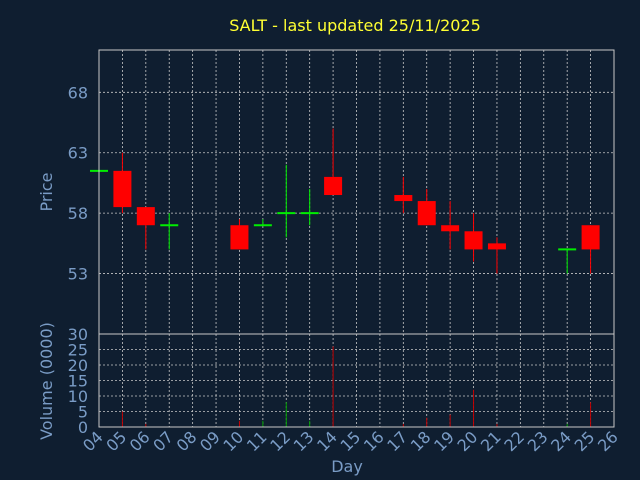 The image size is (640, 480). Describe the element at coordinates (46, 191) in the screenshot. I see `price-axis-label: Price` at that location.